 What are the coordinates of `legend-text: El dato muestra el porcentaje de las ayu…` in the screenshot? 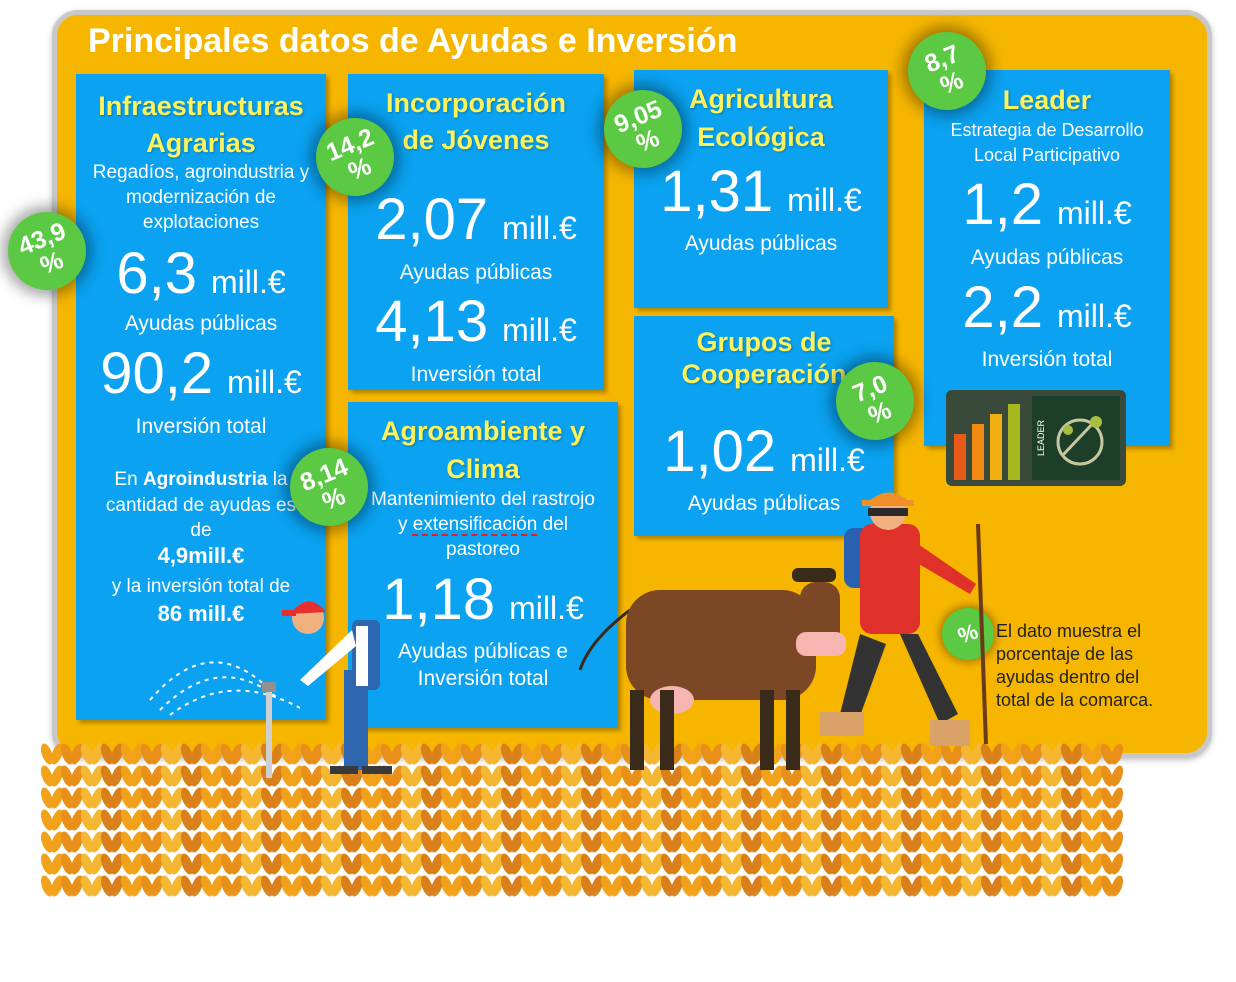 It's located at (1075, 665).